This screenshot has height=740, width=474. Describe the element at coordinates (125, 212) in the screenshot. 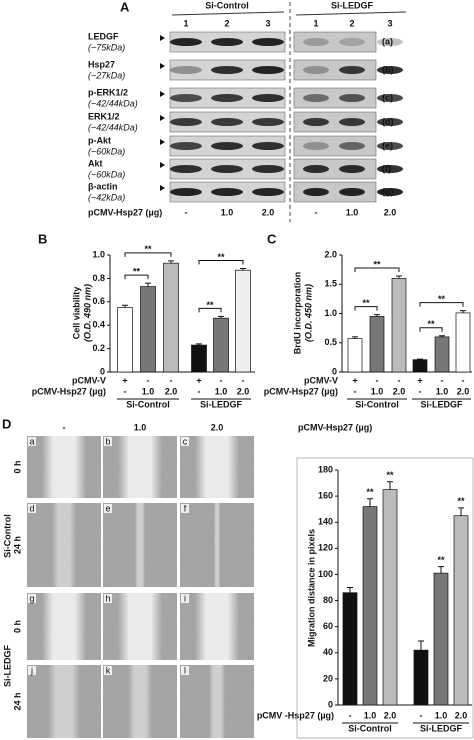

I see `treatment-label: pCMV-Hsp27 (µg)` at that location.